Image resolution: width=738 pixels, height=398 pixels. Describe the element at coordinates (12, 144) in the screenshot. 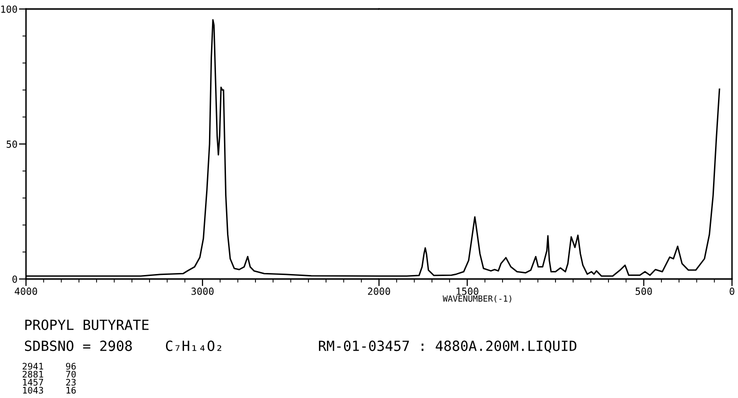

I see `y-tick-label: 50` at that location.